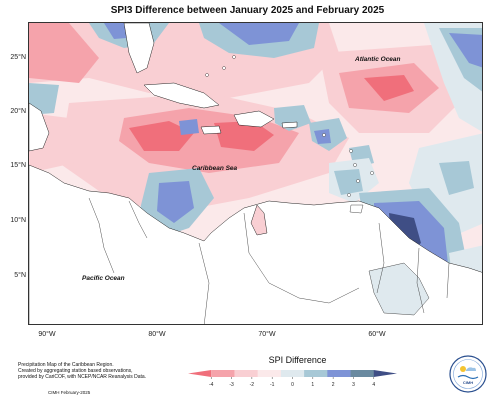  Describe the element at coordinates (20, 275) in the screenshot. I see `lat-label-5n: 5°N` at that location.